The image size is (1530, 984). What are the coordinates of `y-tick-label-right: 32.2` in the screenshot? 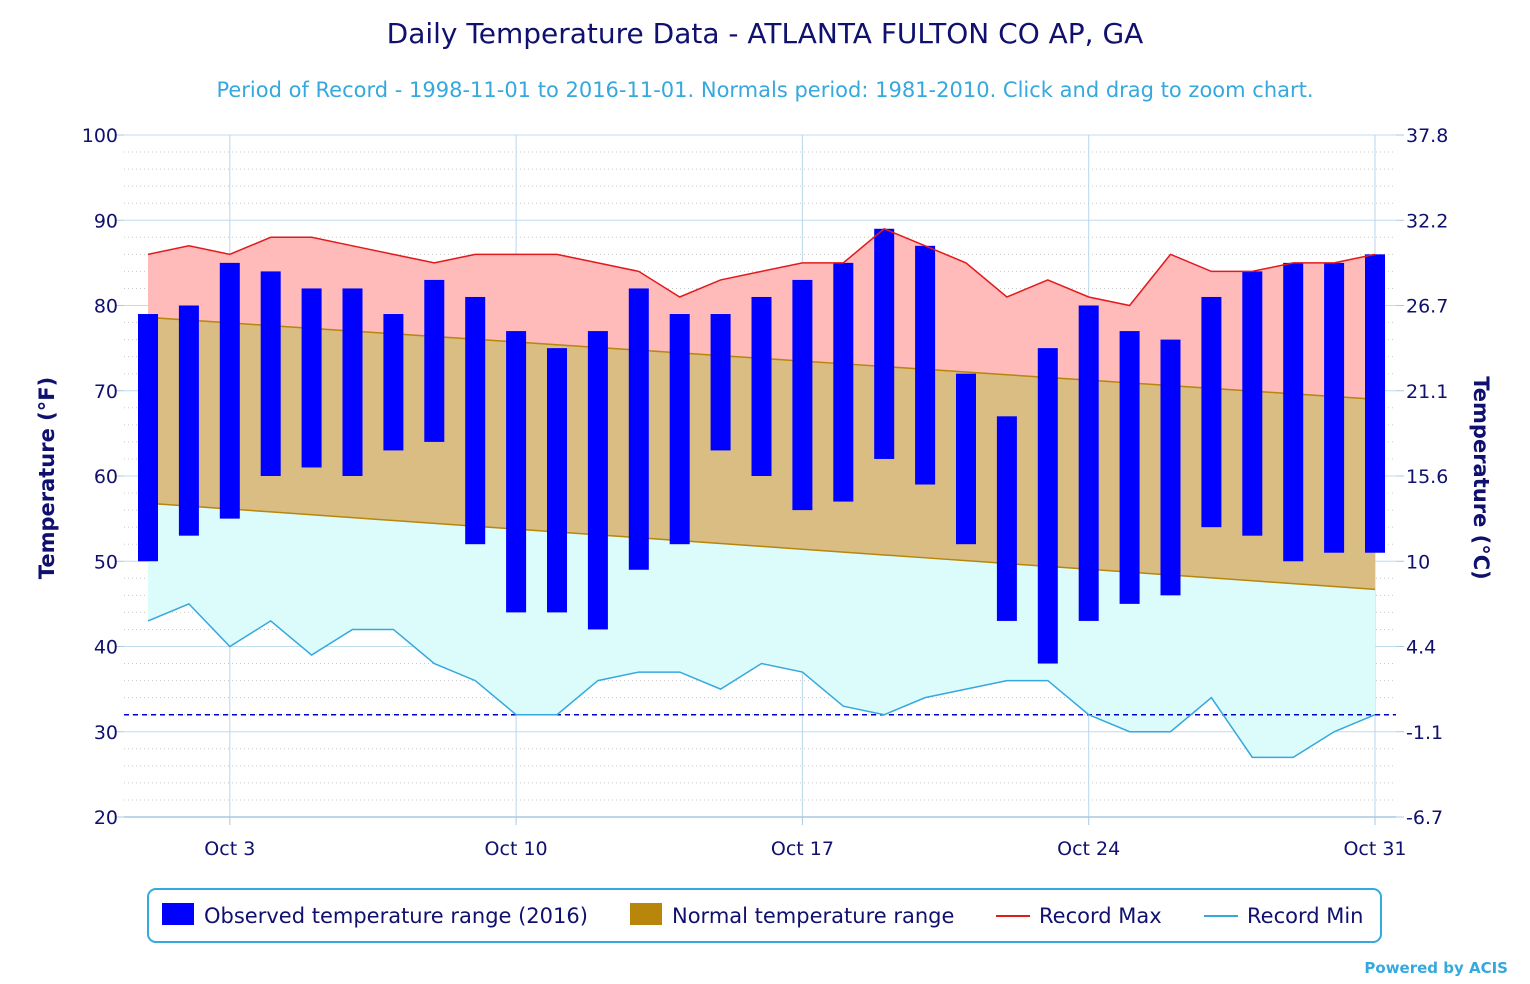 It's located at (1427, 221).